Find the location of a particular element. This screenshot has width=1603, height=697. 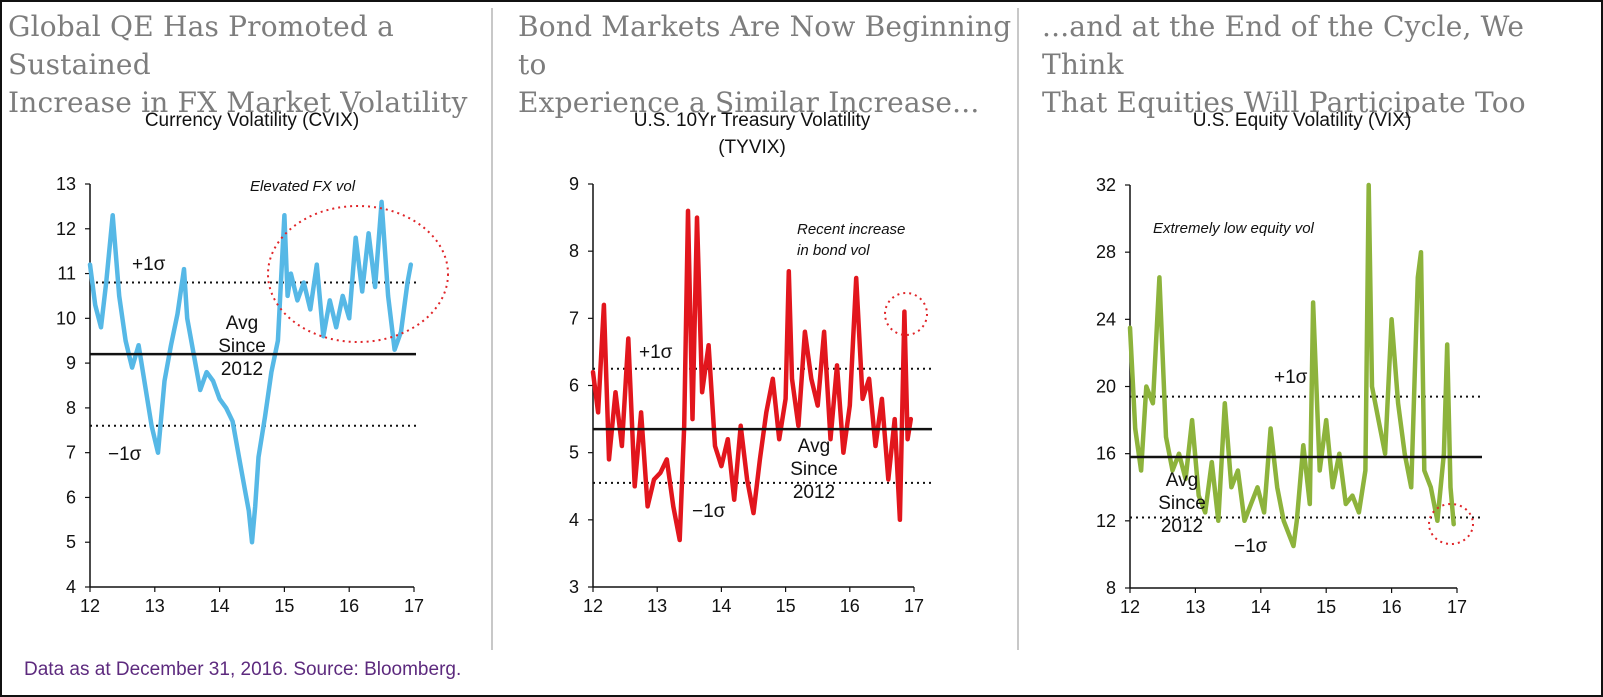

chart-title-line: U.S. Equity Volatility (VIX) is located at coordinates (1302, 120).